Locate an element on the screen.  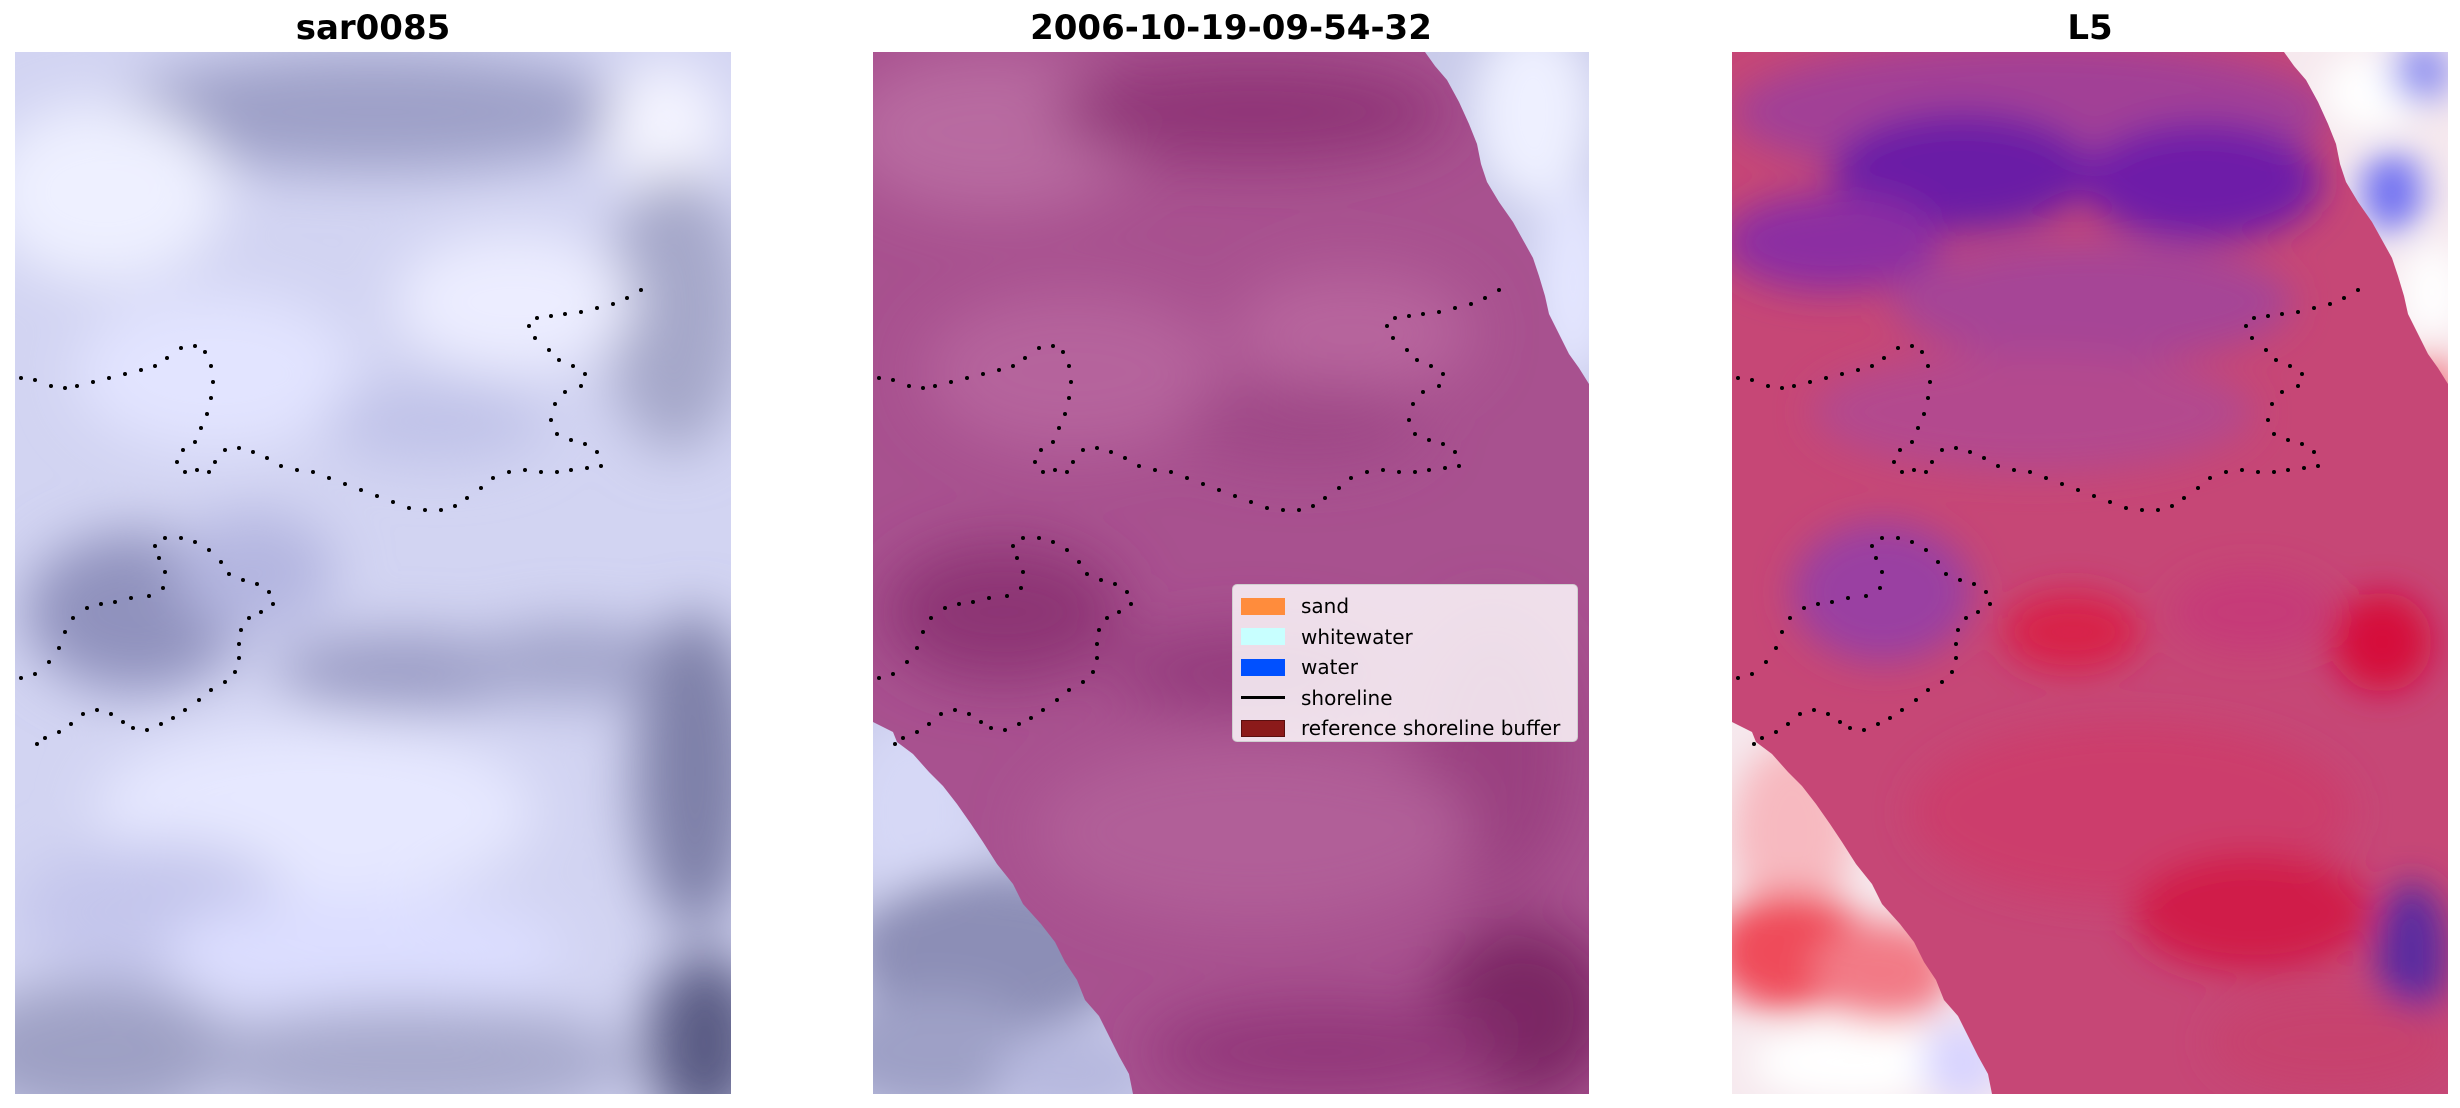
panel-title-3: L5 is located at coordinates (2090, 28).